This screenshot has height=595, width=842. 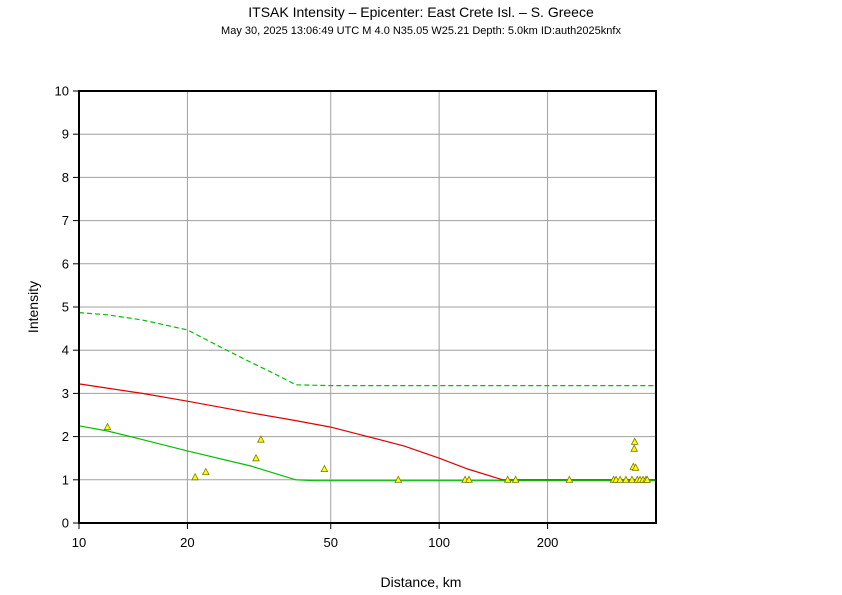 I want to click on y-tick-label: 3, so click(x=65, y=393).